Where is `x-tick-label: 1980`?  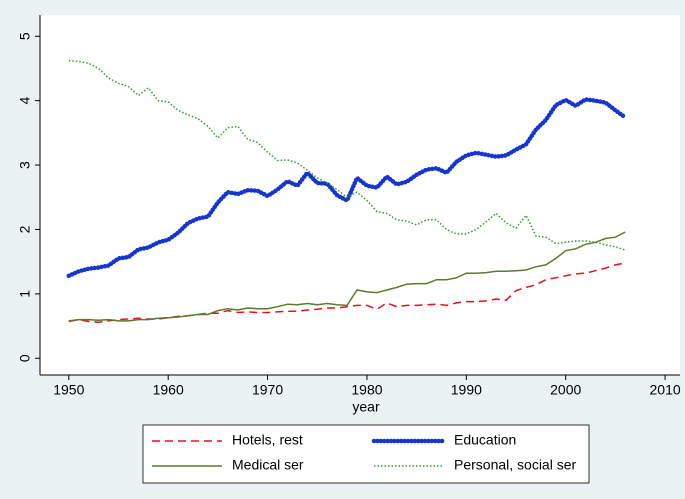
x-tick-label: 1980 is located at coordinates (366, 390).